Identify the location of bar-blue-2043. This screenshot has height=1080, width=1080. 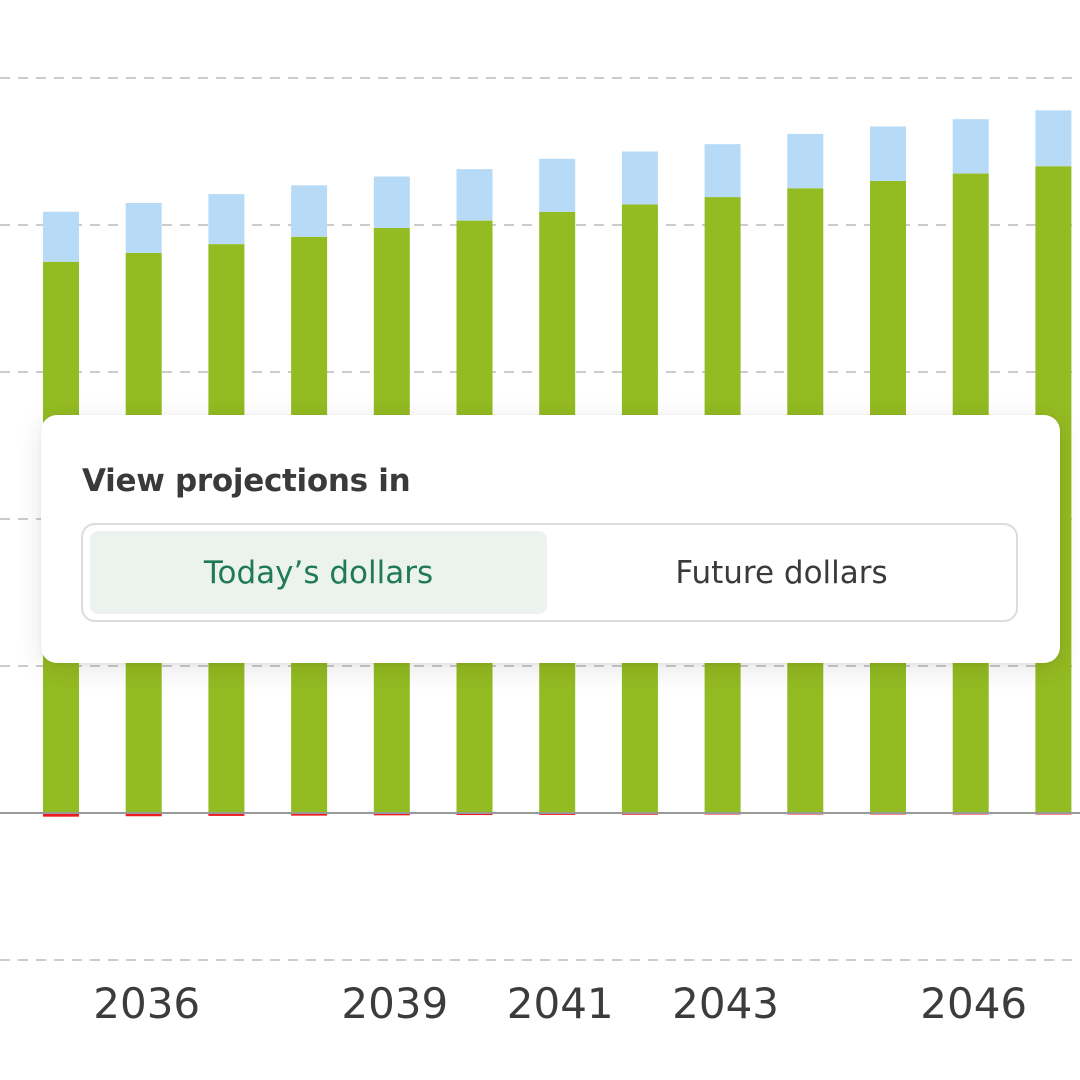
(722, 171).